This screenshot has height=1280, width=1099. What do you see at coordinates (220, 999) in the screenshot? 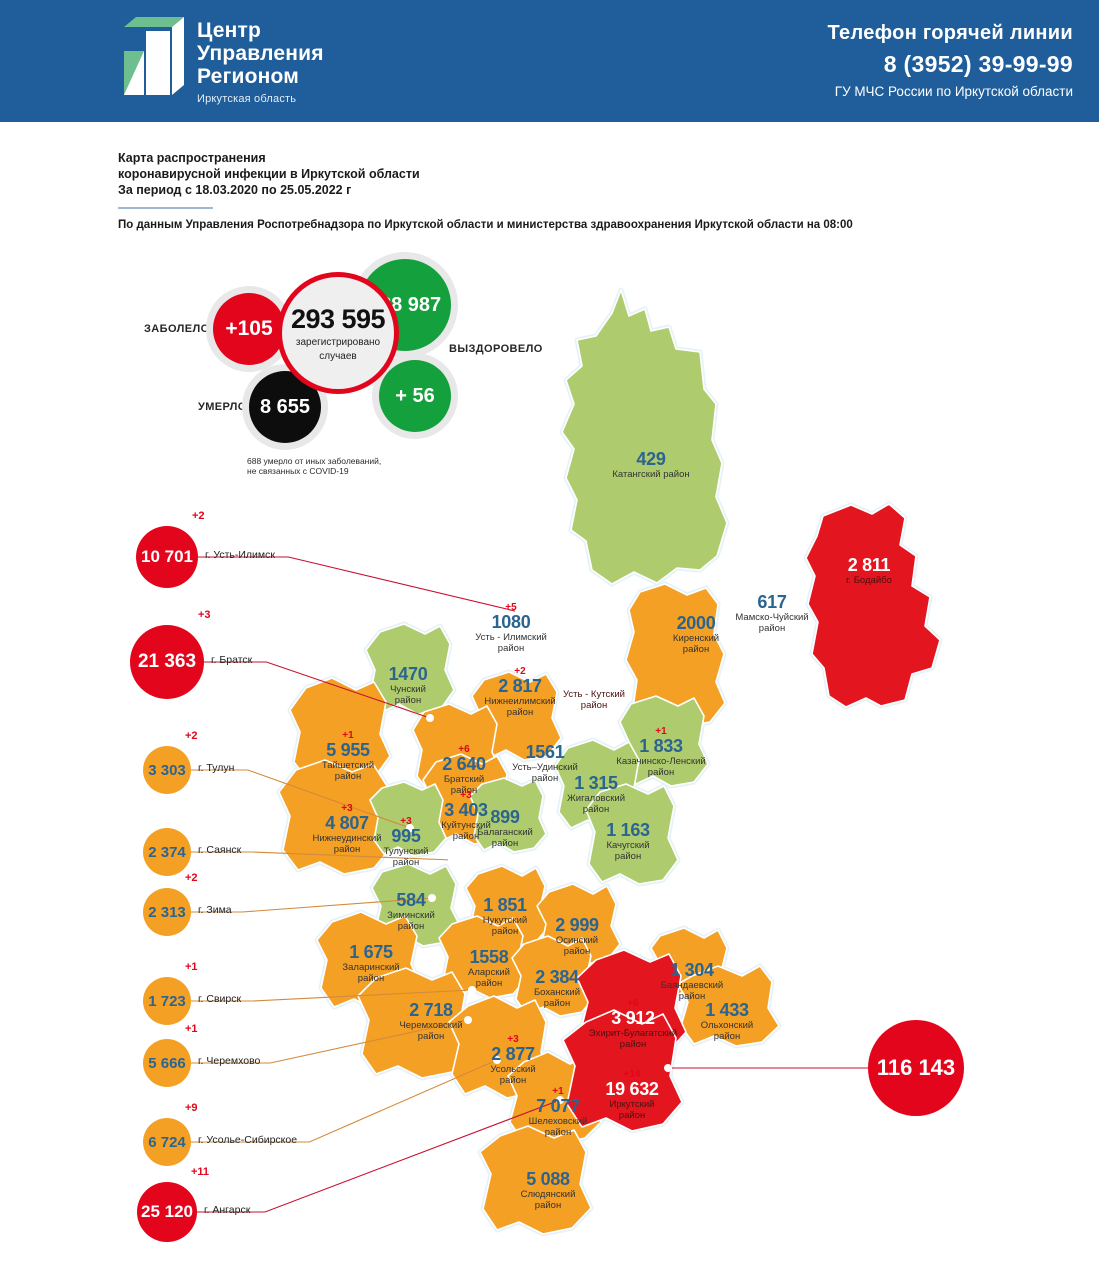
I see `city-name-svirsk: г. Свирск` at bounding box center [220, 999].